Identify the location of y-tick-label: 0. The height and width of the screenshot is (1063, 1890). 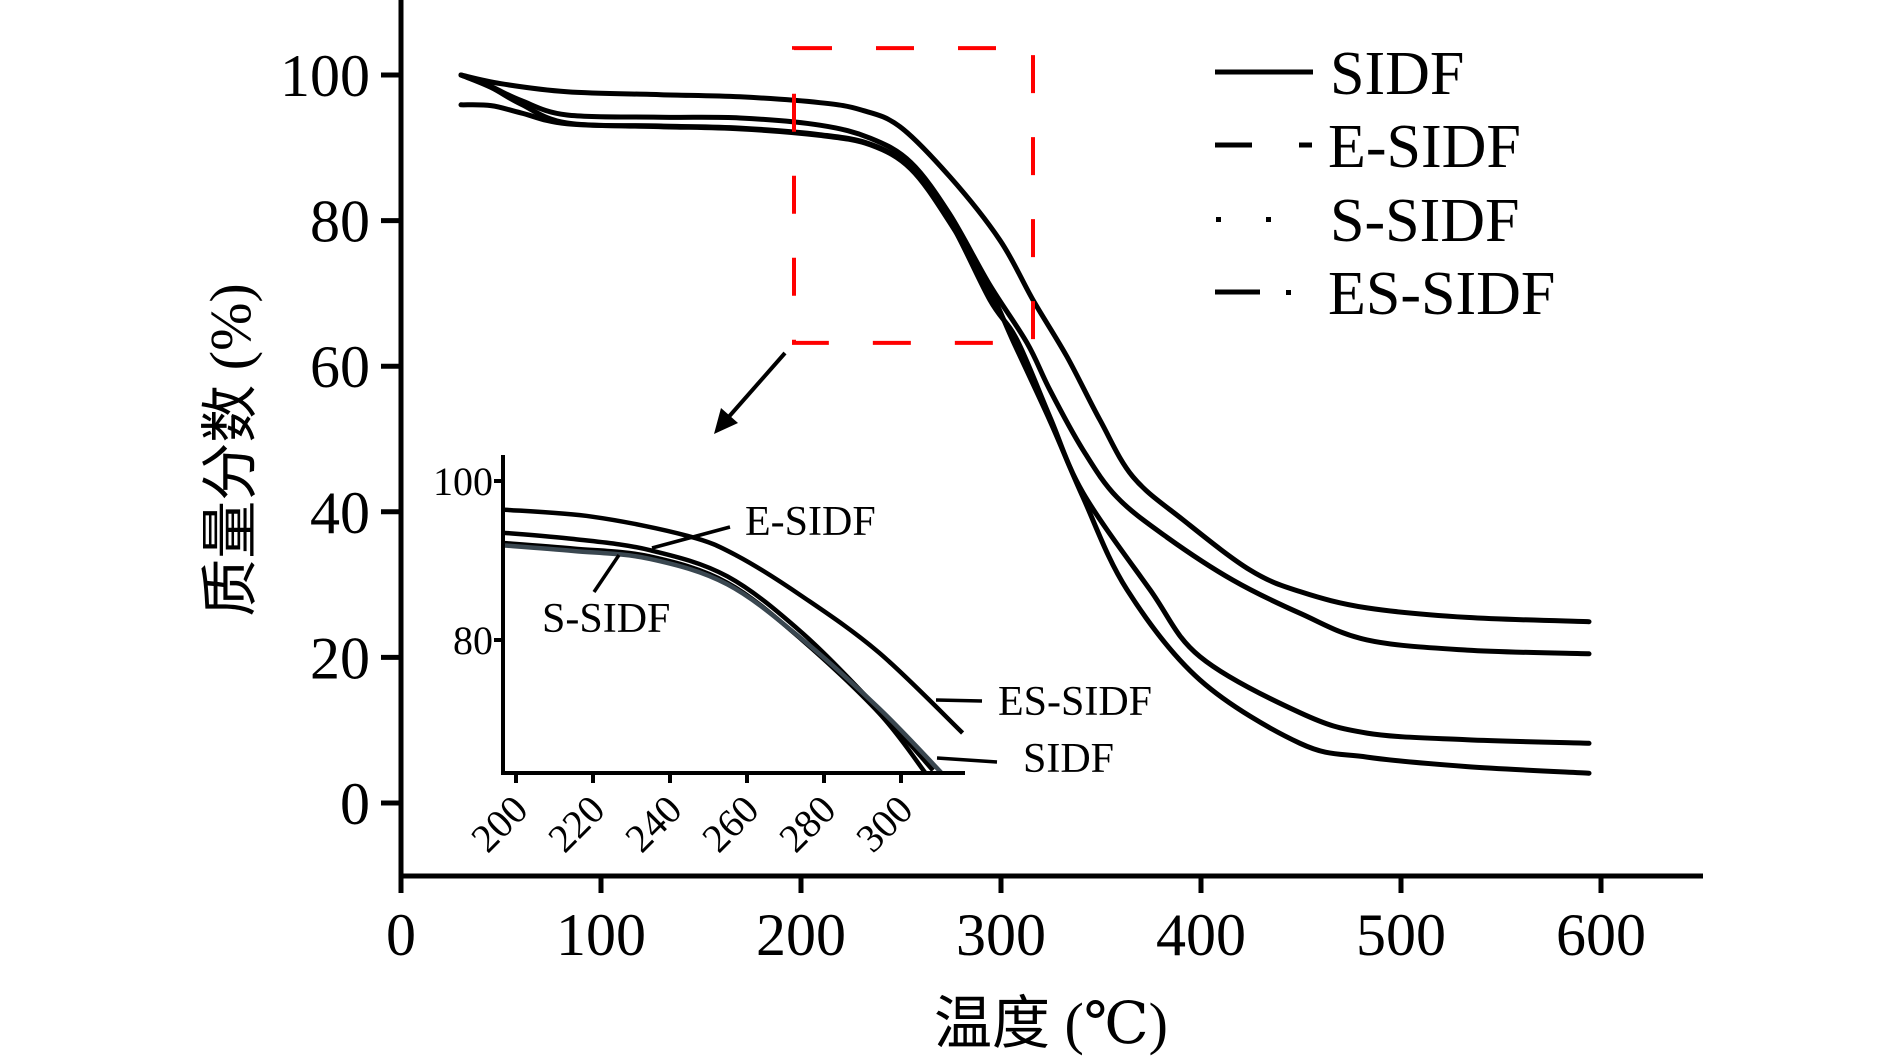
(355, 804).